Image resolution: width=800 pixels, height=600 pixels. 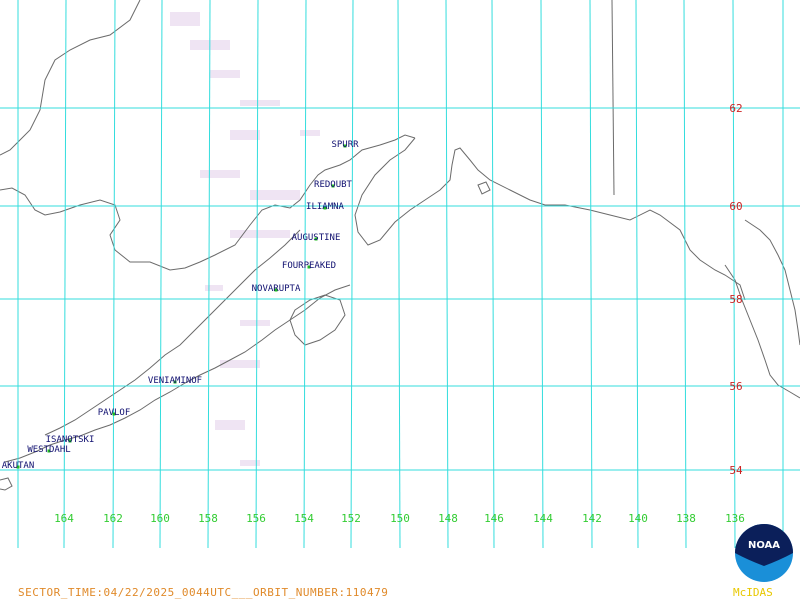 What do you see at coordinates (638, 518) in the screenshot?
I see `lon-label-140: 140` at bounding box center [638, 518].